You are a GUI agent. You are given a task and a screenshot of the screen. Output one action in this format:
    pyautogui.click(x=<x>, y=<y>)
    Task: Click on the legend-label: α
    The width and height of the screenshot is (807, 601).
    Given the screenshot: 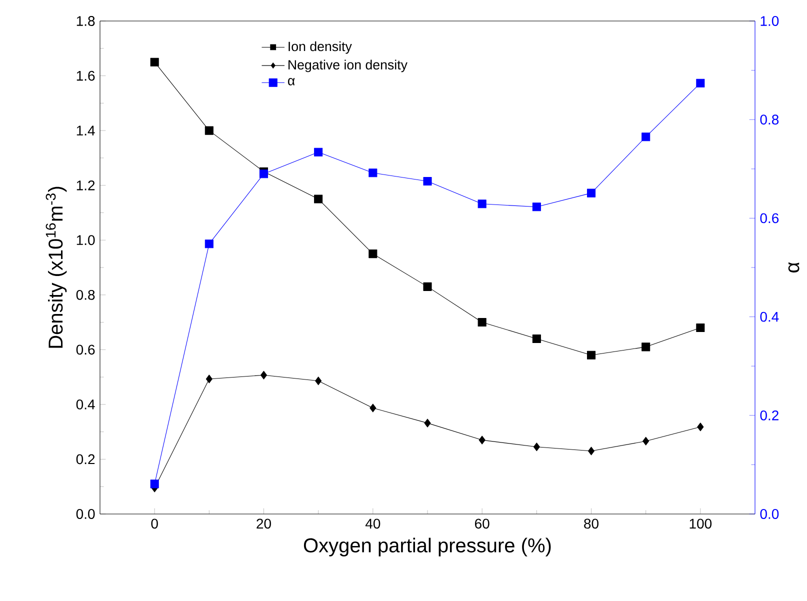 What is the action you would take?
    pyautogui.click(x=291, y=82)
    